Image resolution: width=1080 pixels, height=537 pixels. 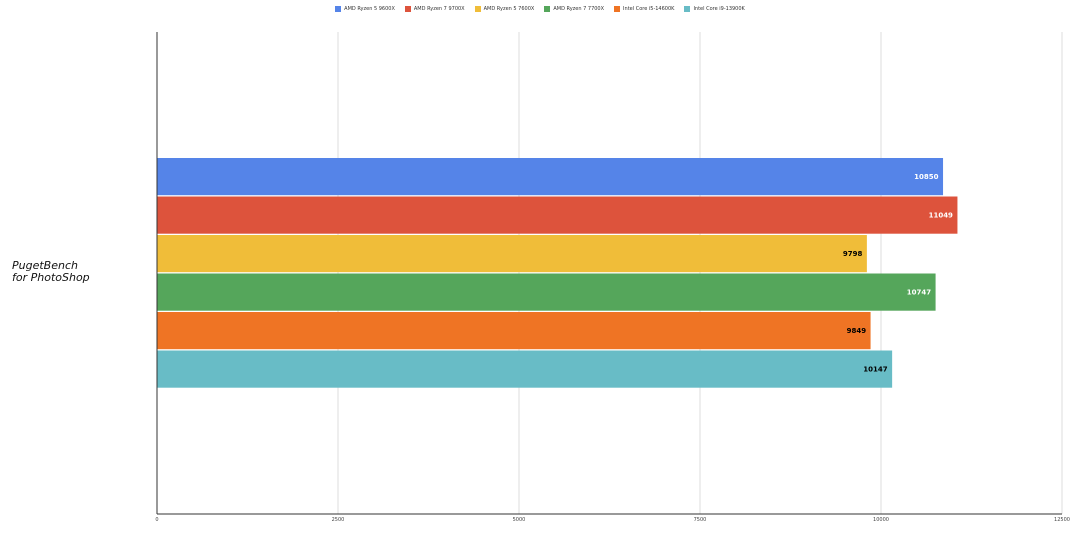 I want to click on x-tick-label-0: 0, so click(x=156, y=520).